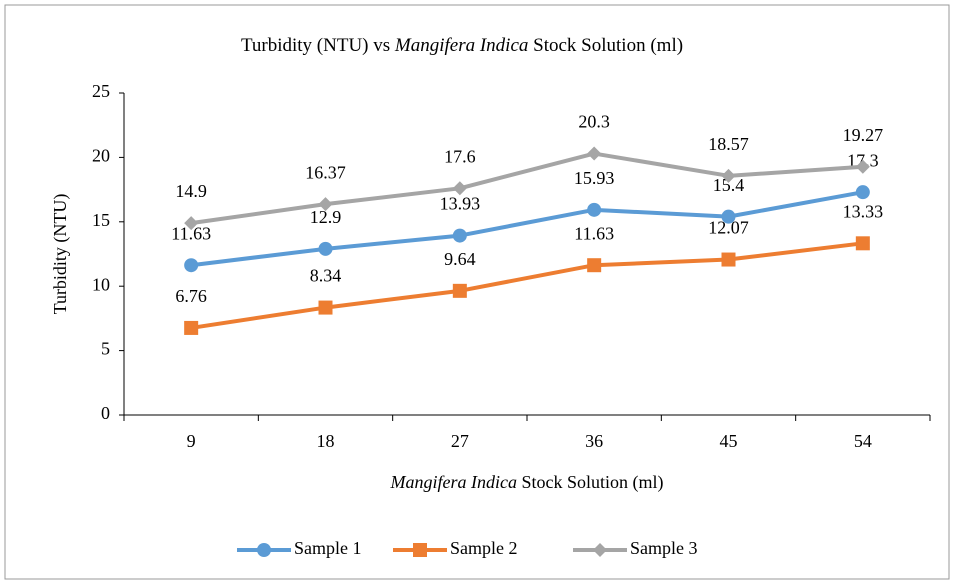 This screenshot has height=584, width=955. Describe the element at coordinates (105, 349) in the screenshot. I see `y-tick-label: 5` at that location.